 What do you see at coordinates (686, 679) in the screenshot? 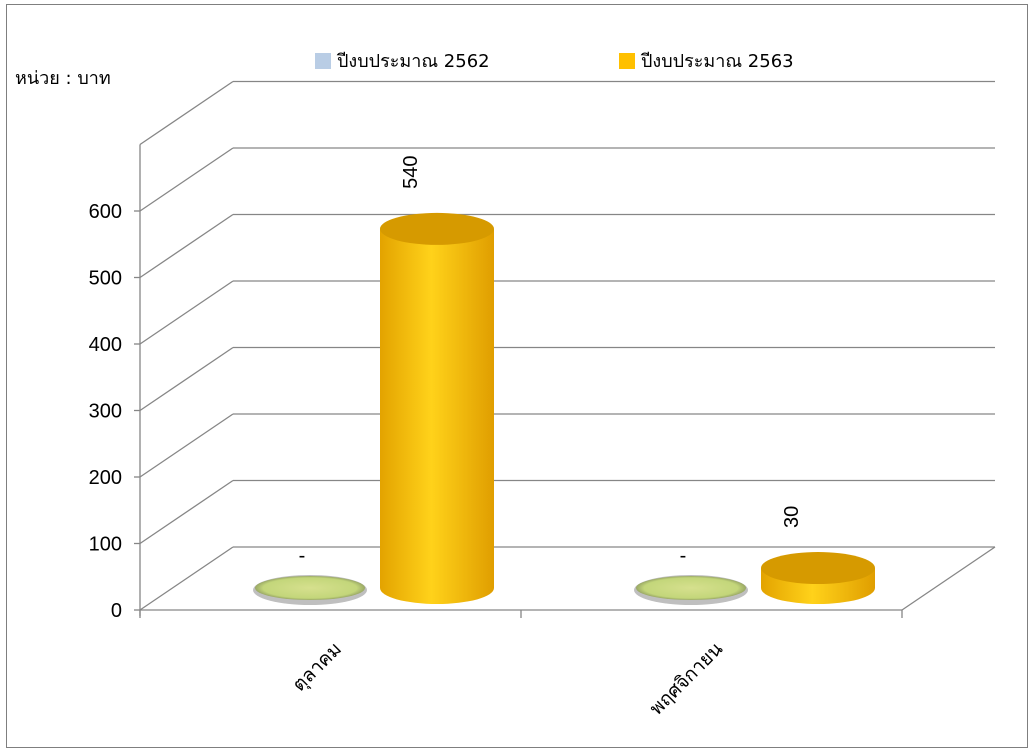
I see `x-category-label: พฤศจิกายน` at bounding box center [686, 679].